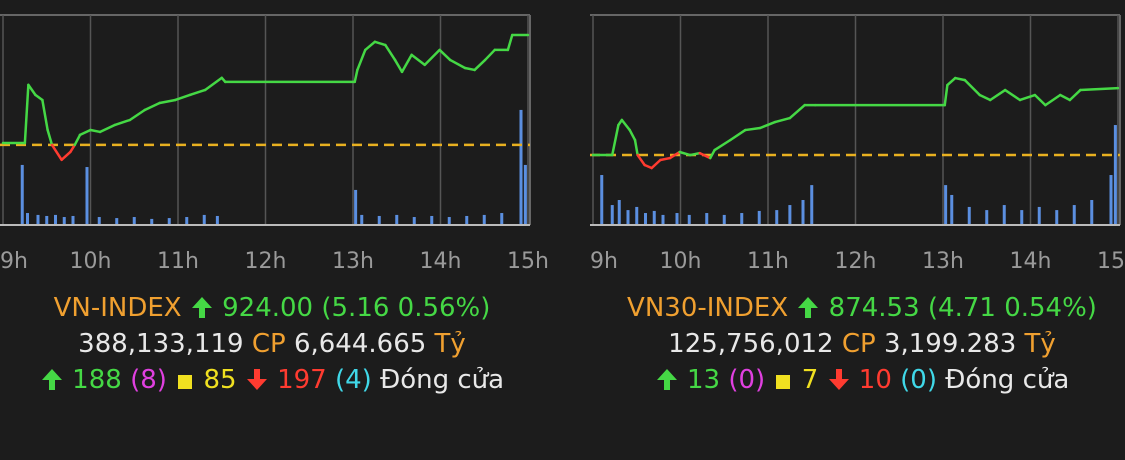 This screenshot has height=460, width=1125. What do you see at coordinates (681, 261) in the screenshot?
I see `x-tick-label: 10h` at bounding box center [681, 261].